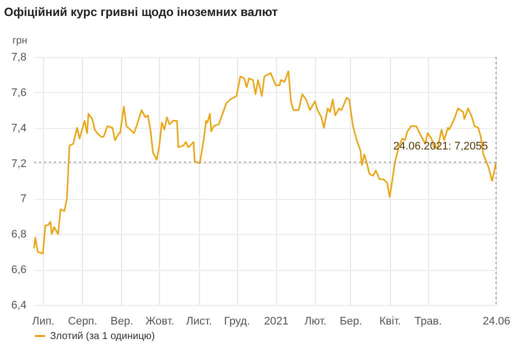  Describe the element at coordinates (199, 322) in the screenshot. I see `x-tick-label: Лист.` at that location.